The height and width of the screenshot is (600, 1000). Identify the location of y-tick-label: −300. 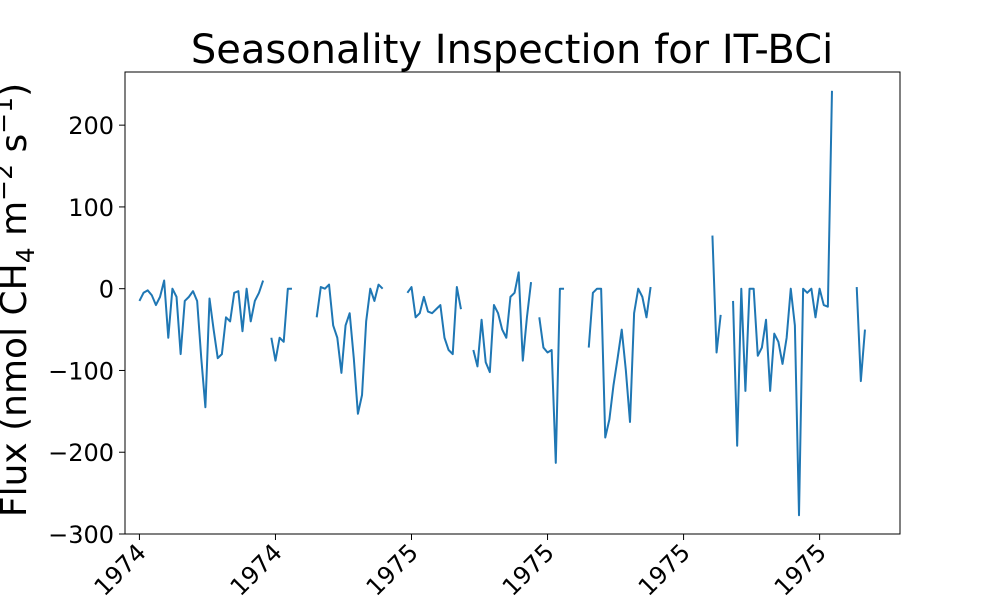
(81, 535).